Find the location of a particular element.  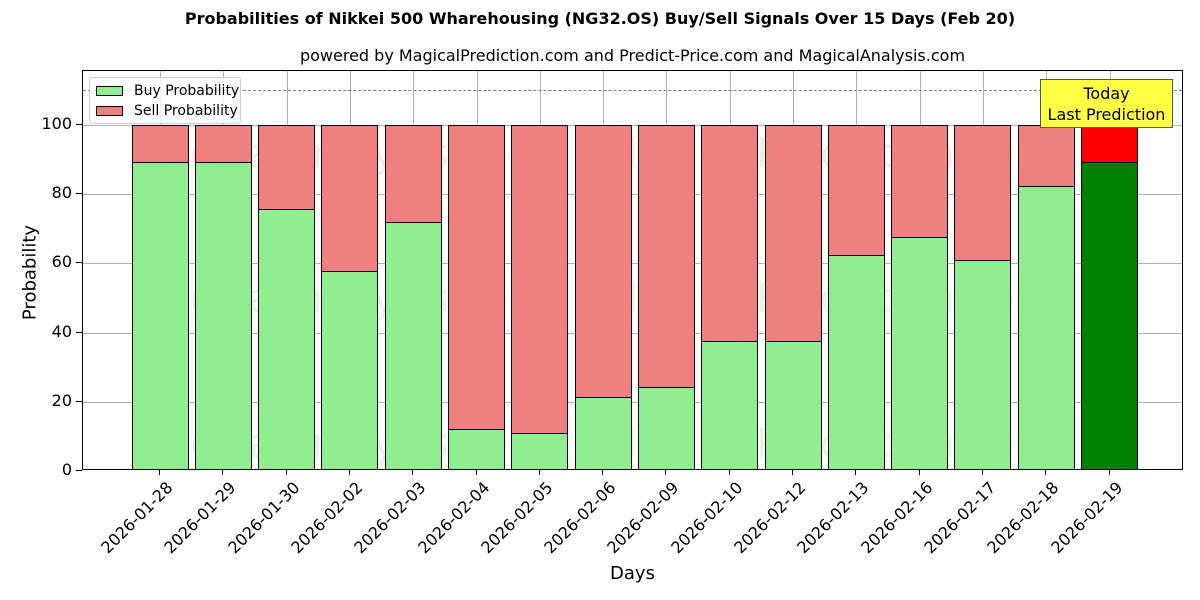

today-annotation: Today Last Prediction is located at coordinates (1106, 103).